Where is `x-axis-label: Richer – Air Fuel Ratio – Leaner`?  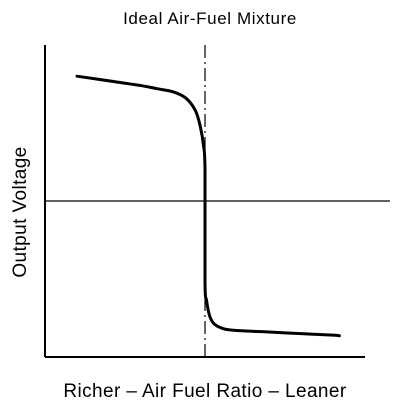 x-axis-label: Richer – Air Fuel Ratio – Leaner is located at coordinates (204, 391).